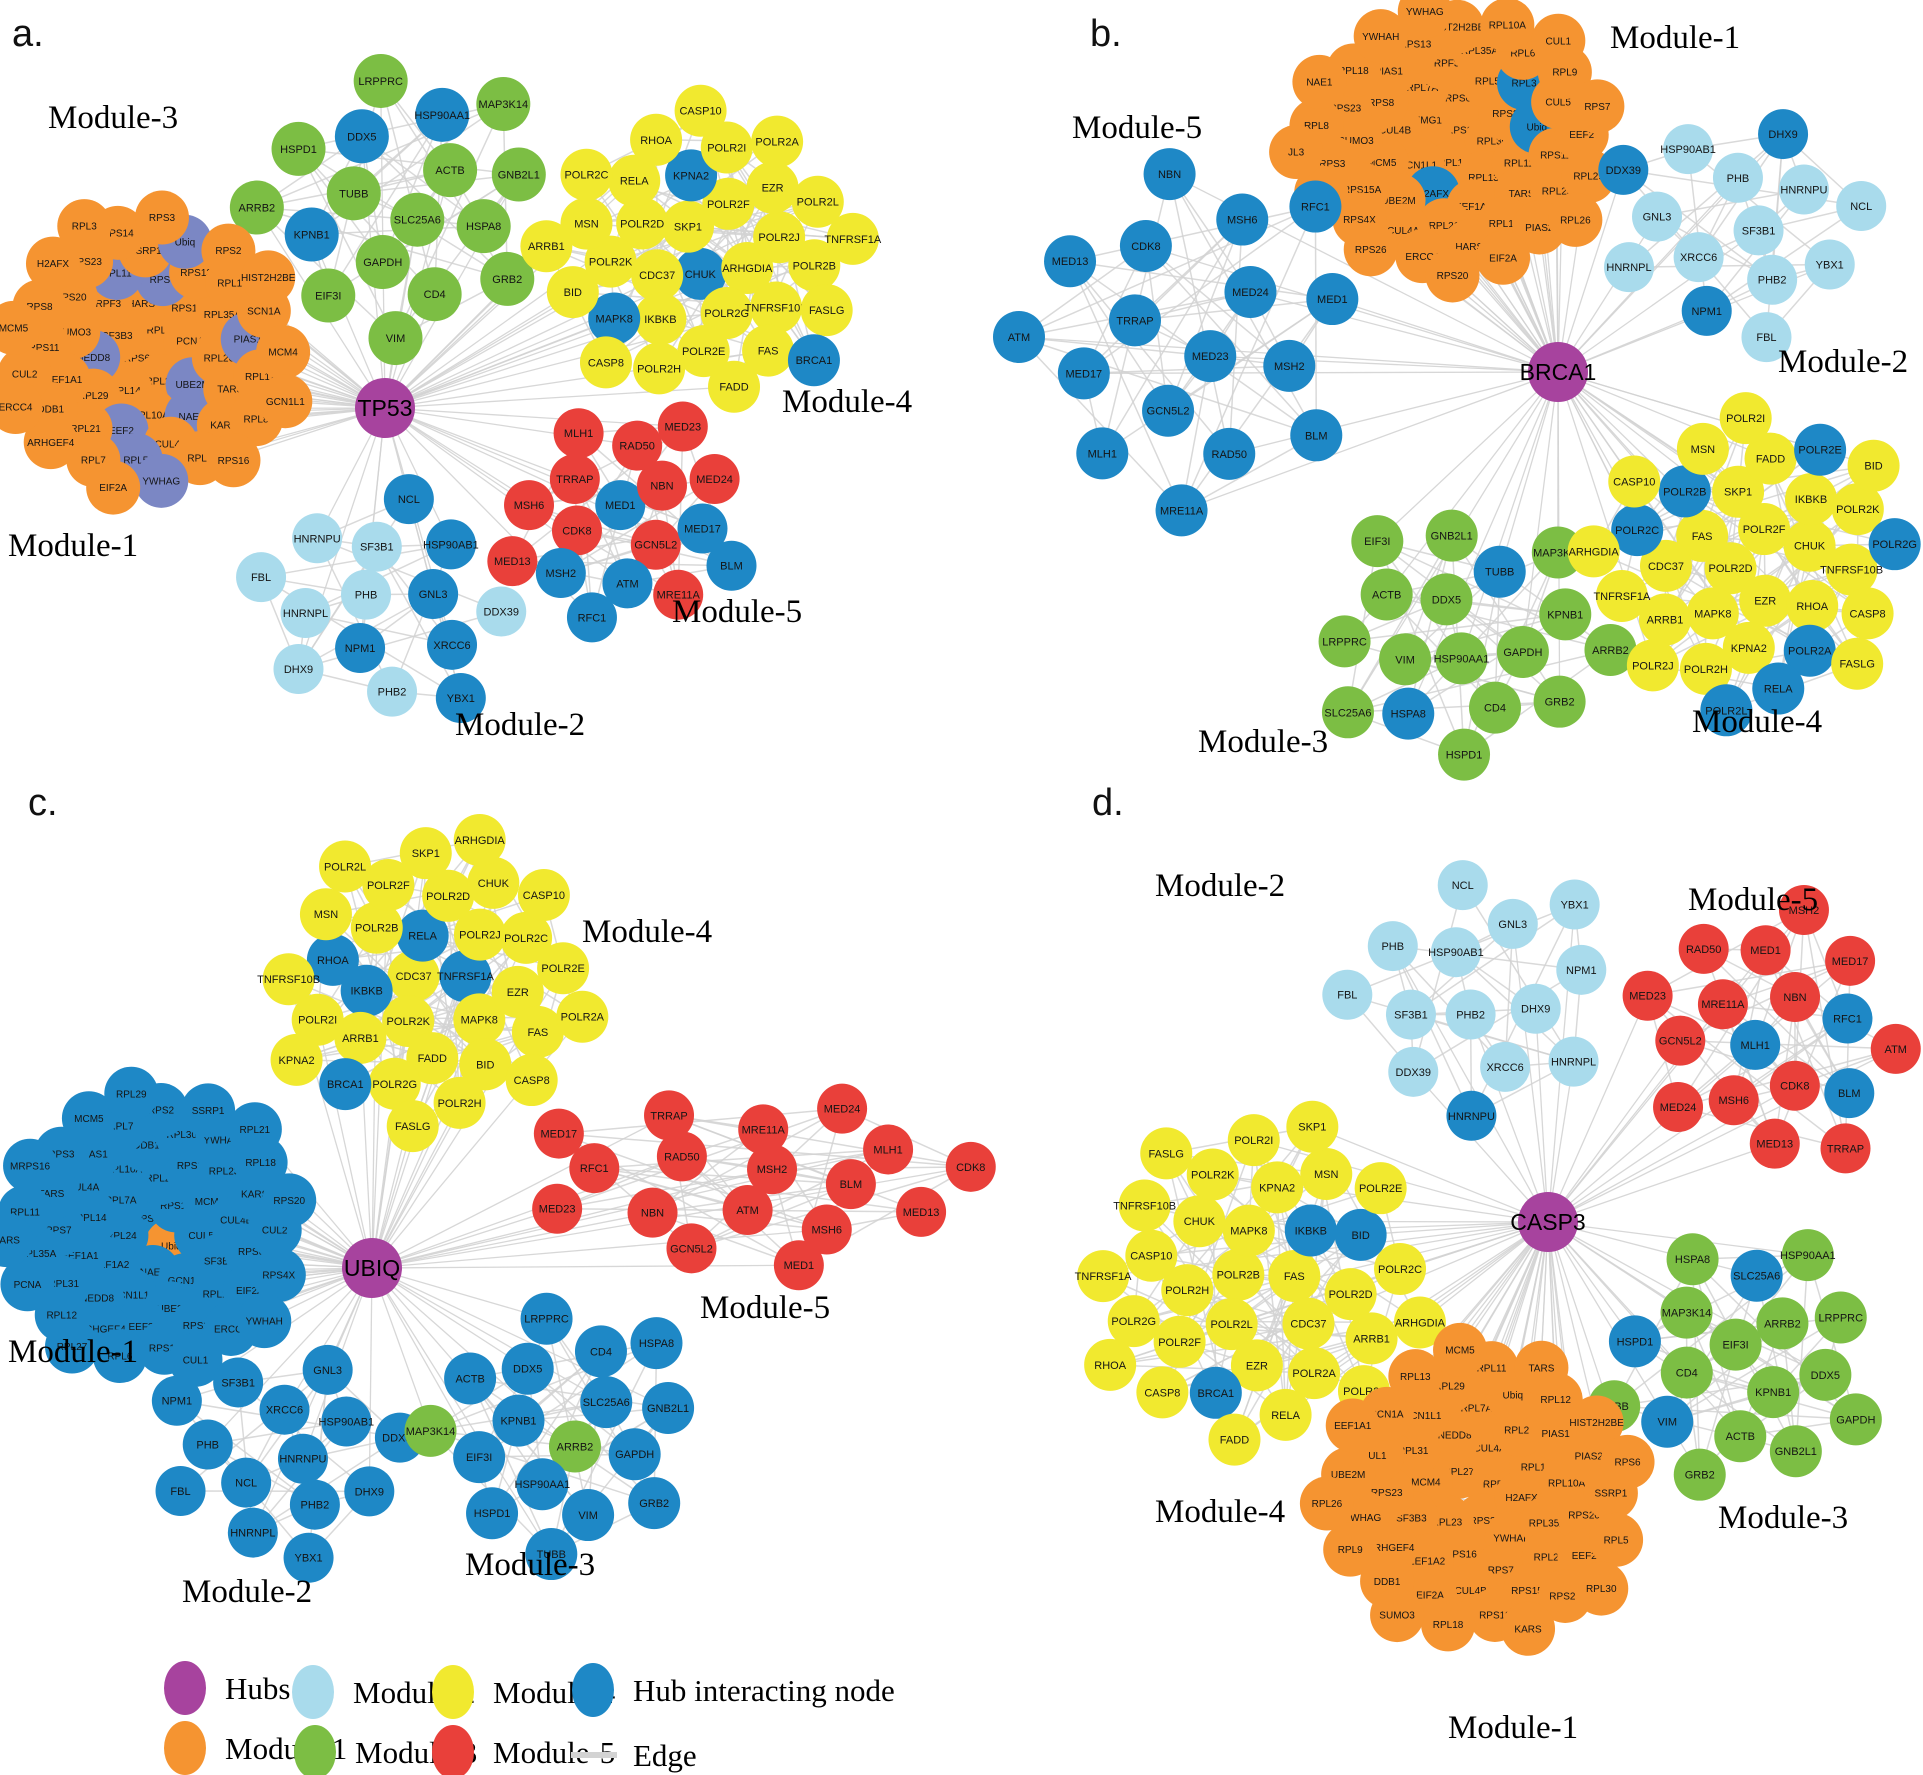 The image size is (1923, 1775). What do you see at coordinates (372, 1268) in the screenshot?
I see `hub-label-UBIQ: UBIQ` at bounding box center [372, 1268].